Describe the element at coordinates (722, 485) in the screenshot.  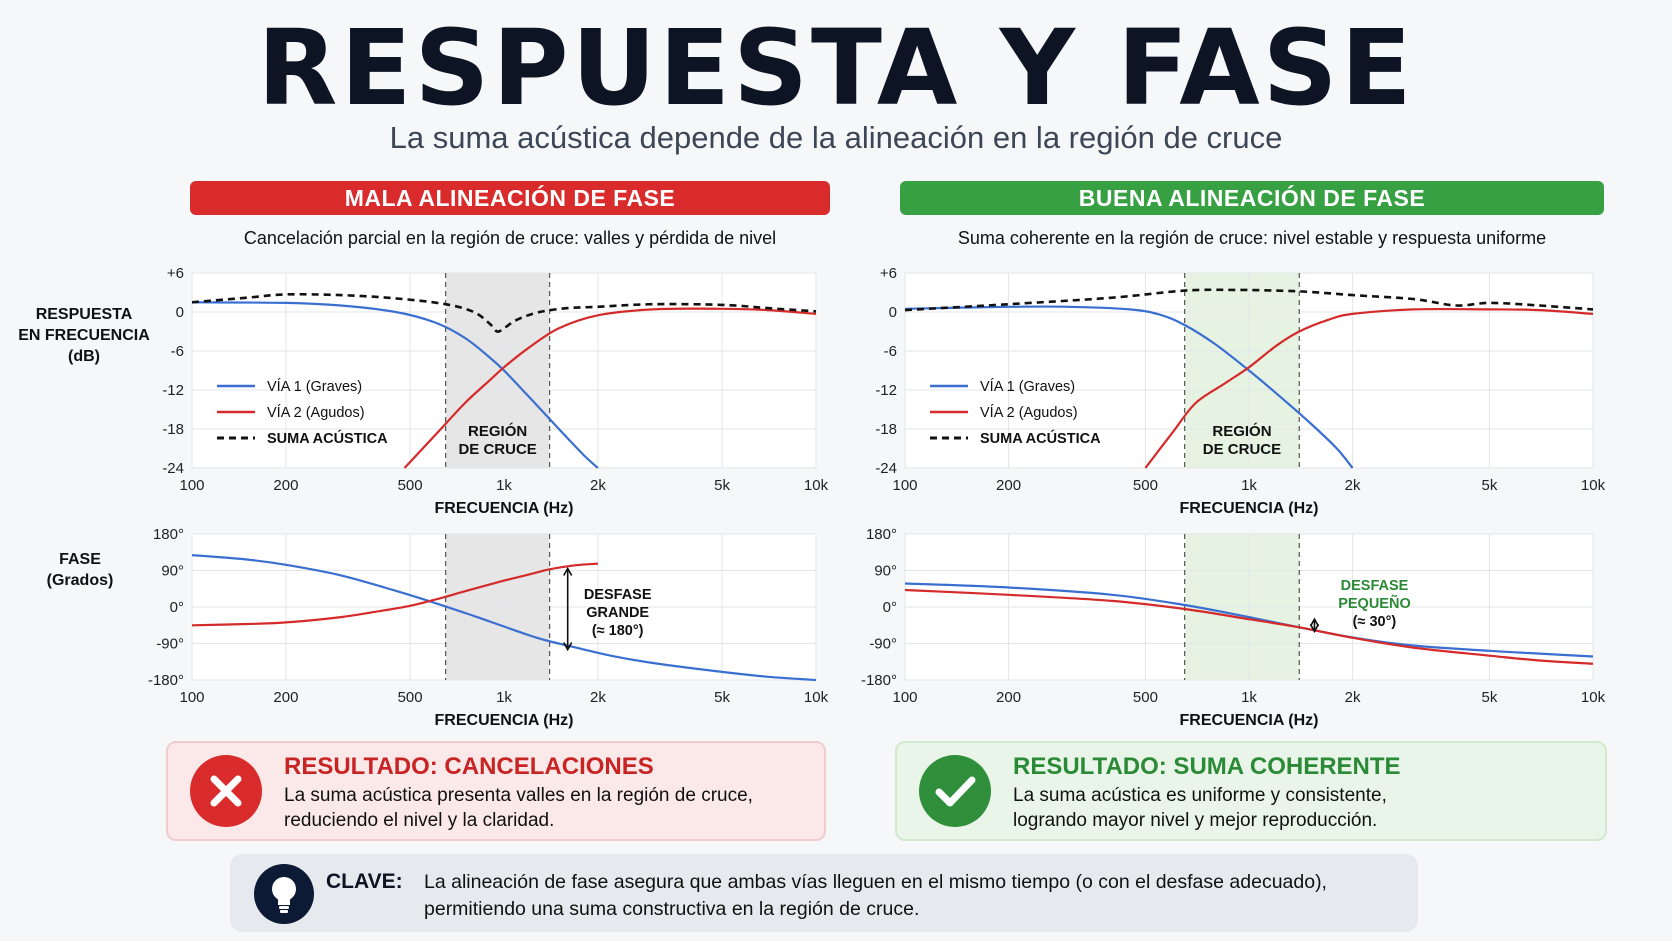
I see `bad-response-x-tick-label: 5k` at that location.